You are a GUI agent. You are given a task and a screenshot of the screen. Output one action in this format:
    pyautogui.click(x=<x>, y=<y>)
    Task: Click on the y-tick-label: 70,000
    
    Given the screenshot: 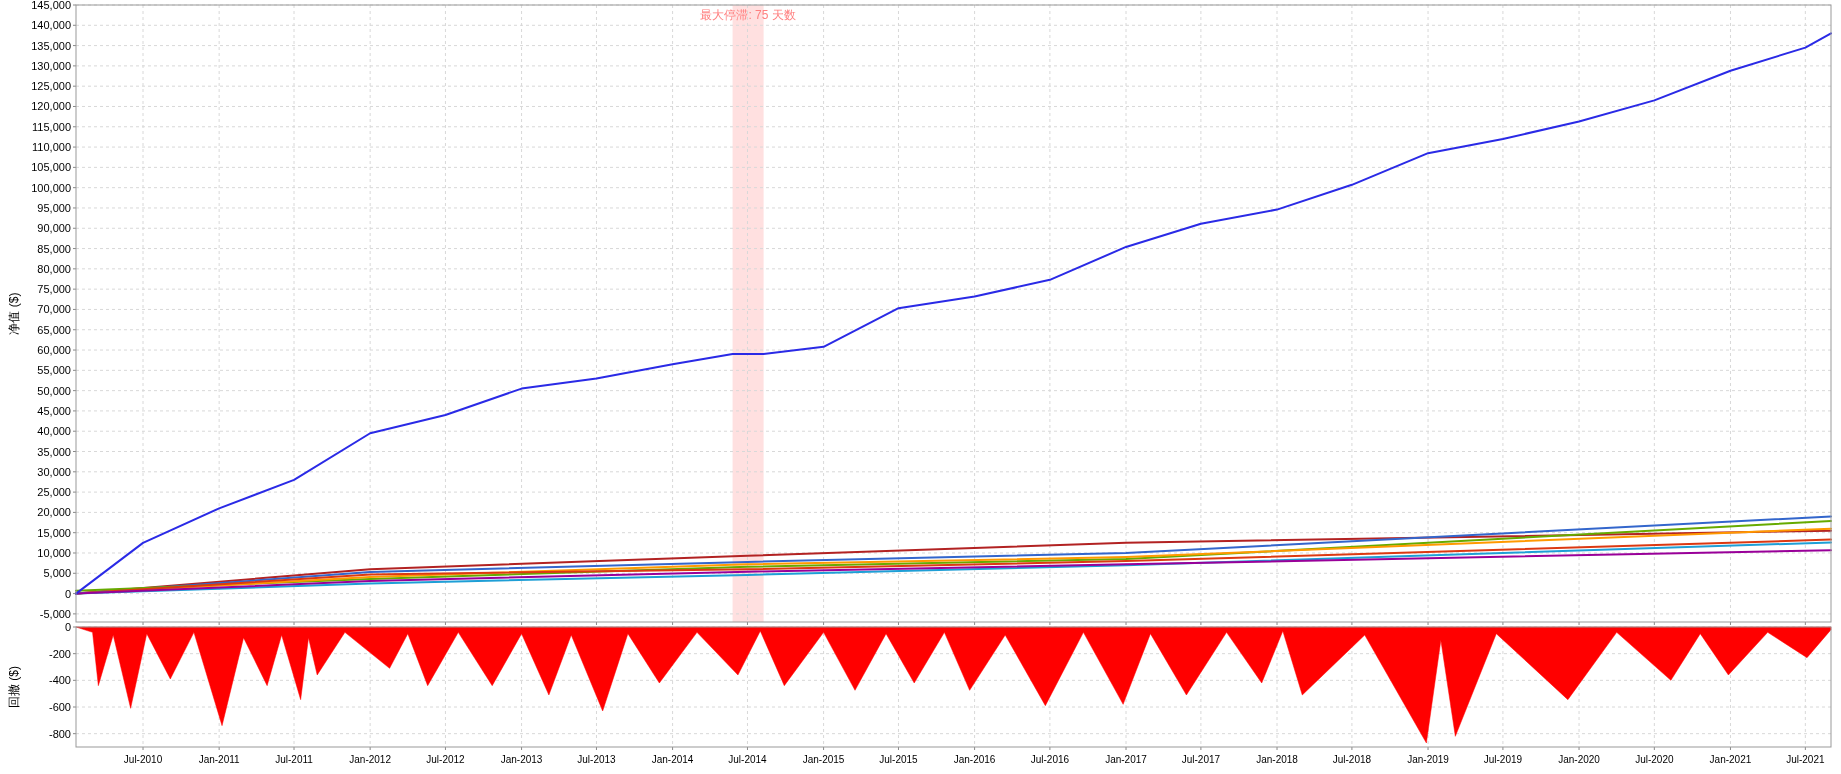 What is the action you would take?
    pyautogui.click(x=54, y=309)
    